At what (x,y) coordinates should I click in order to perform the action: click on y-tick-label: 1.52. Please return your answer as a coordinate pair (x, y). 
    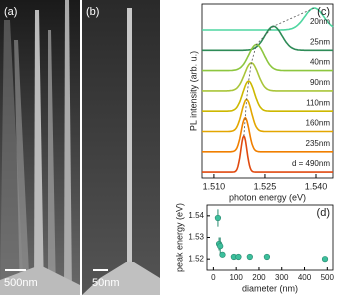
    Looking at the image, I should click on (196, 258).